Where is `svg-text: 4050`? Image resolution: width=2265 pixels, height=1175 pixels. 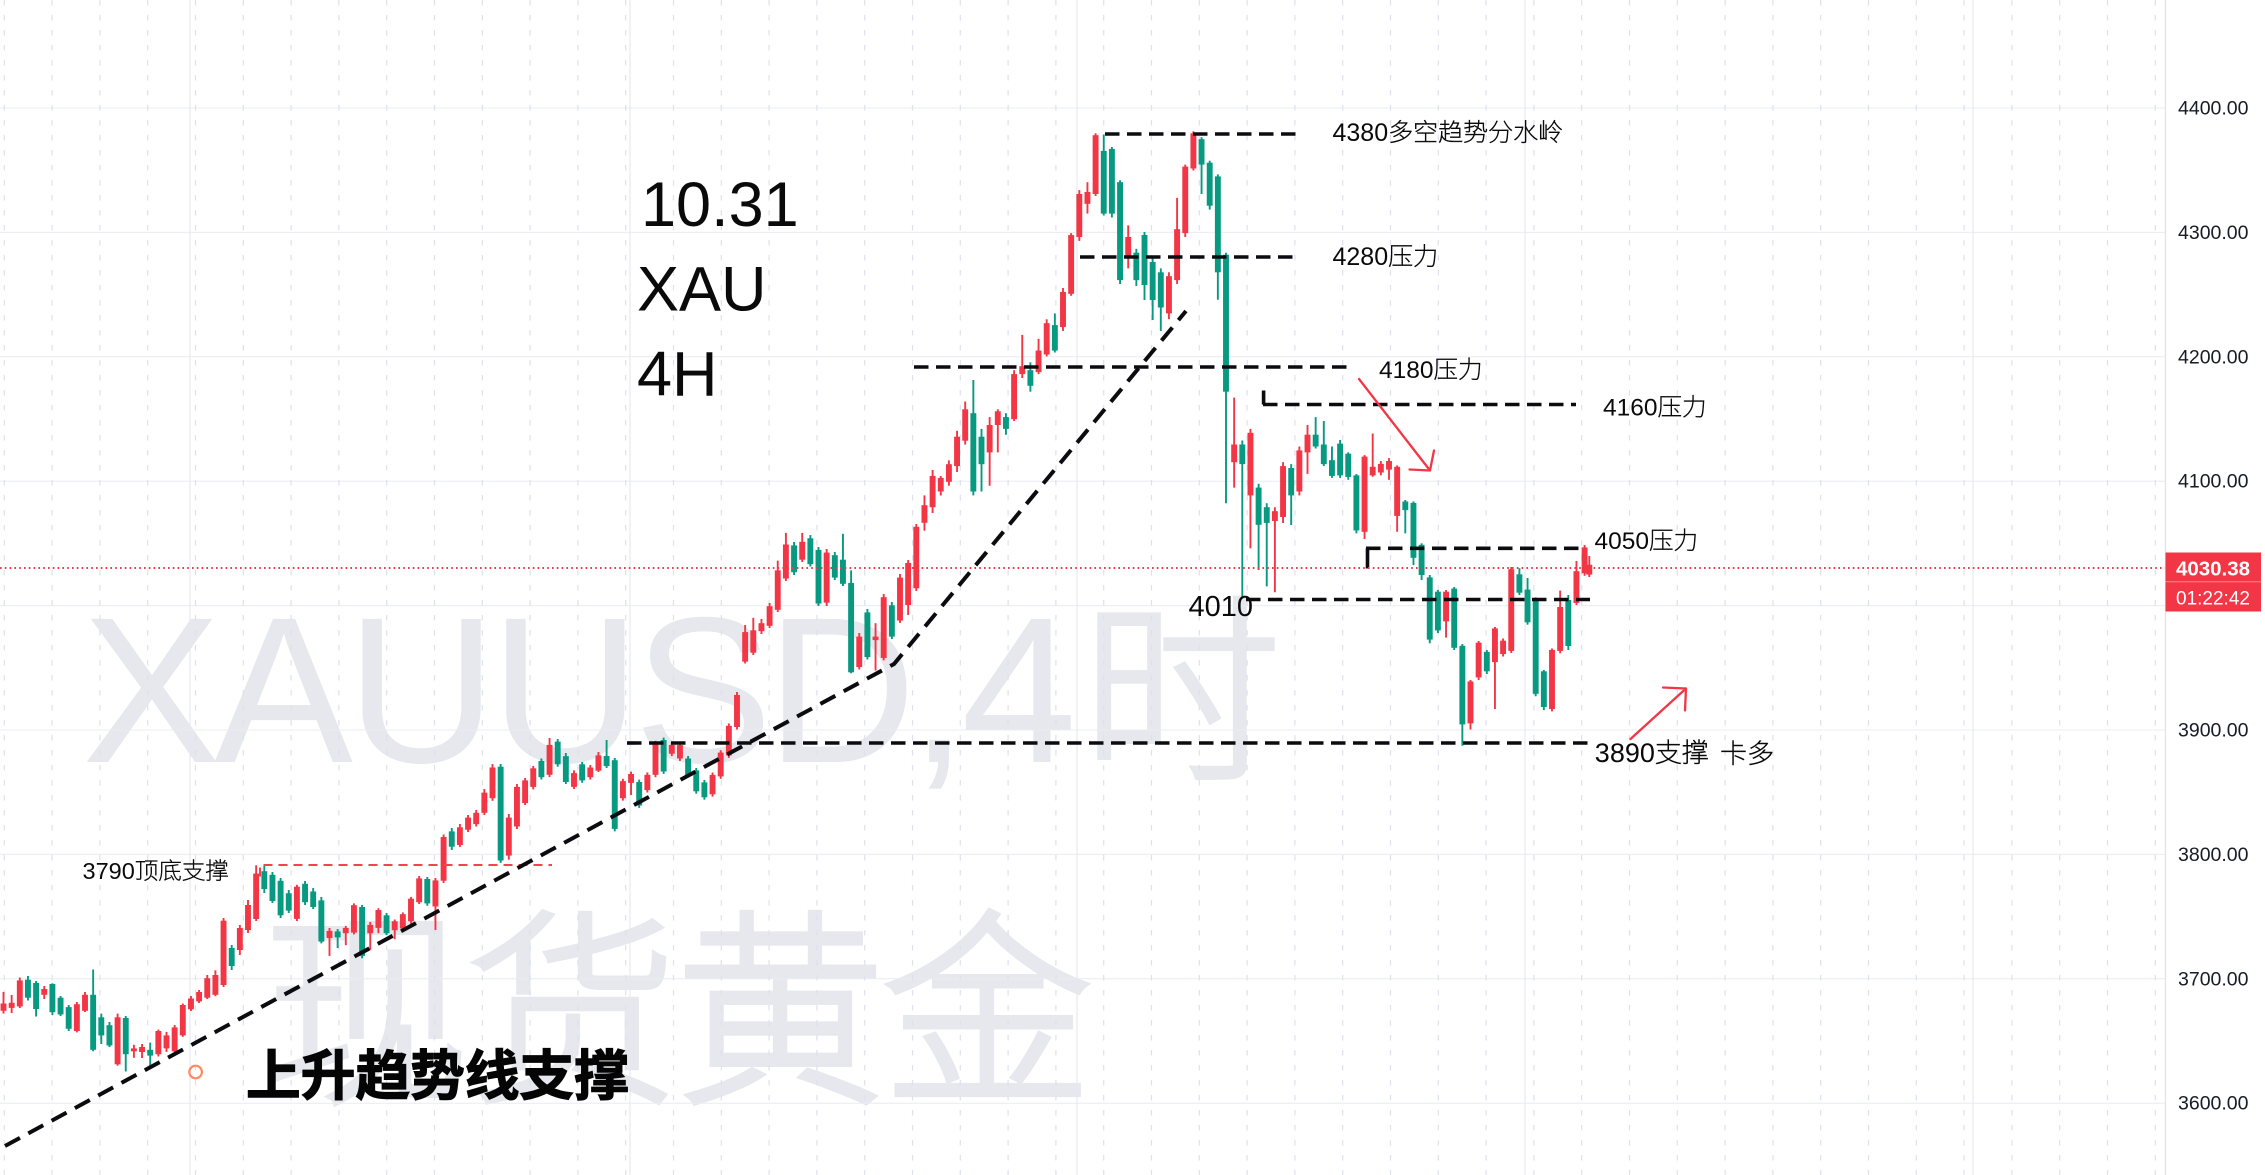
svg-text: 4050 is located at coordinates (1622, 541).